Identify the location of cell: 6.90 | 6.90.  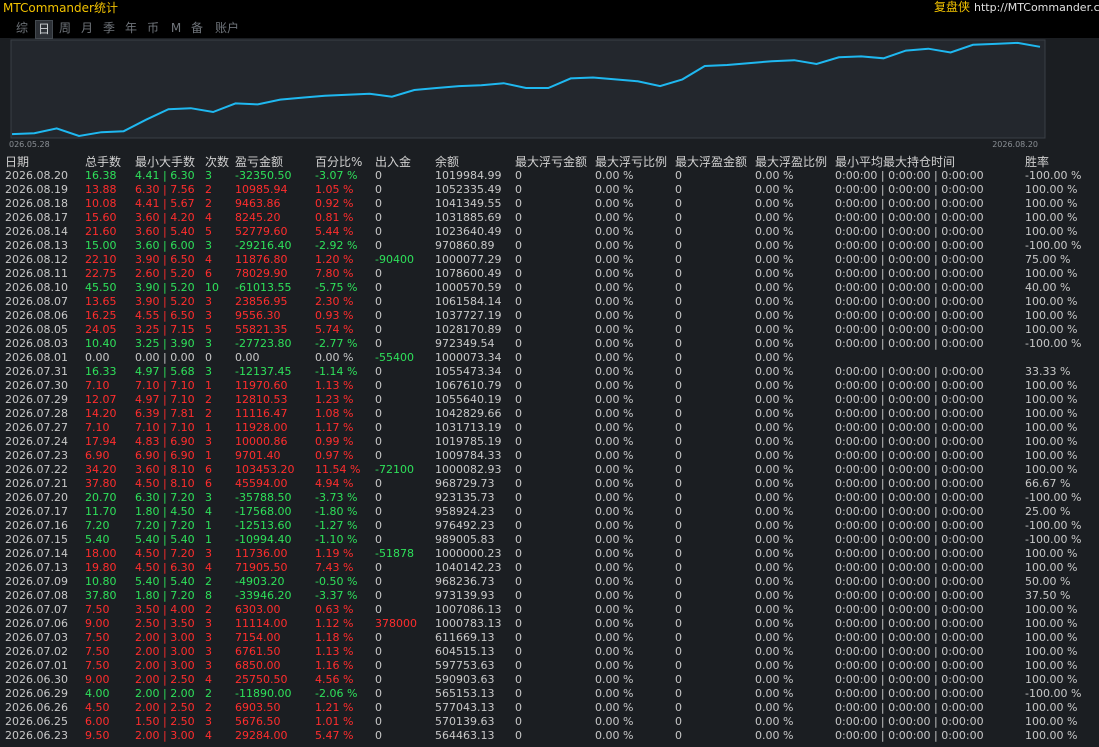
(165, 455).